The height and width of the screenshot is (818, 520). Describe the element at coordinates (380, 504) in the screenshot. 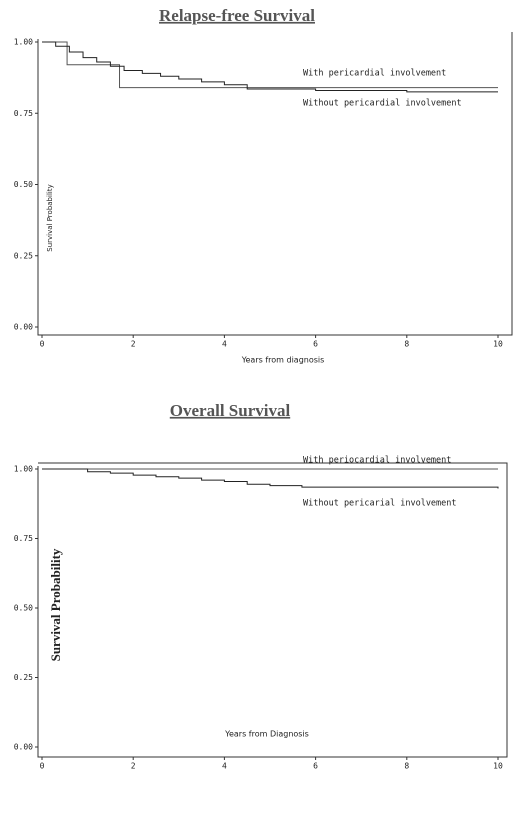

I see `curve-label: Without pericarial involvement` at that location.